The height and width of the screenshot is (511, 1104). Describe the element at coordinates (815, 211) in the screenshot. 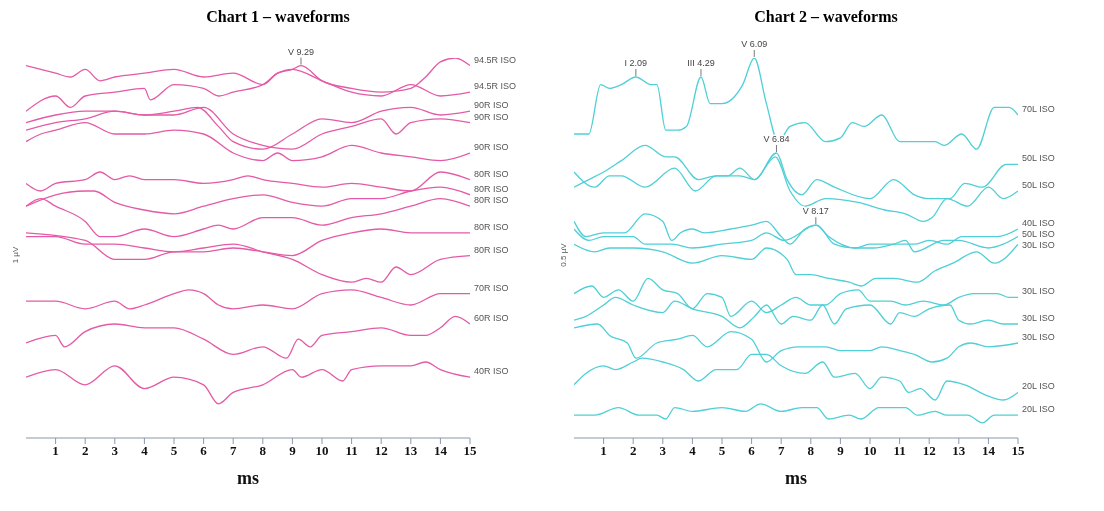

I see `annotation: V 8.17` at that location.